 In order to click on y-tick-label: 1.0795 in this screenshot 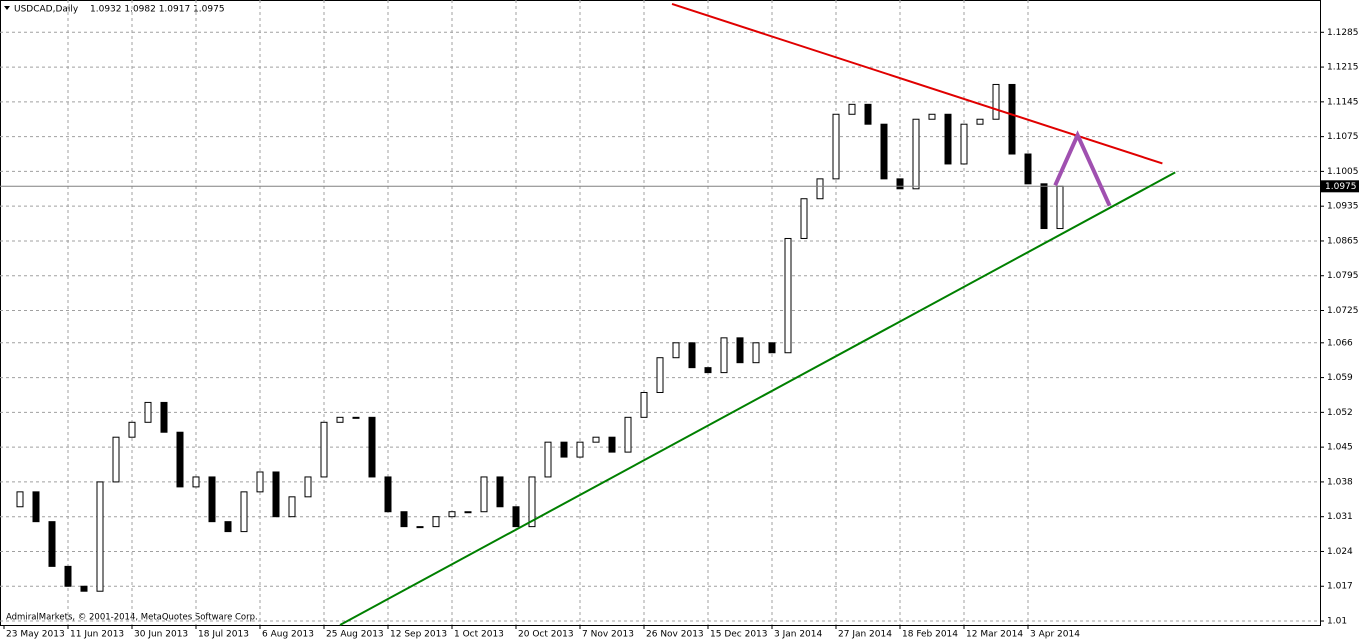, I will do `click(1343, 276)`.